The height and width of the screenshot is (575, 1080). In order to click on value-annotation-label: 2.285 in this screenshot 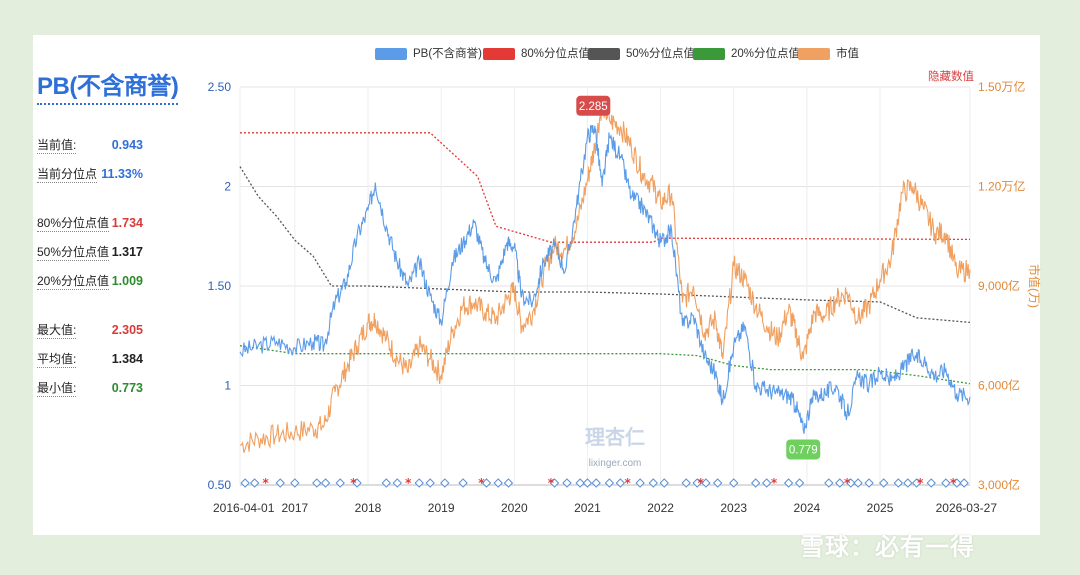, I will do `click(593, 107)`.